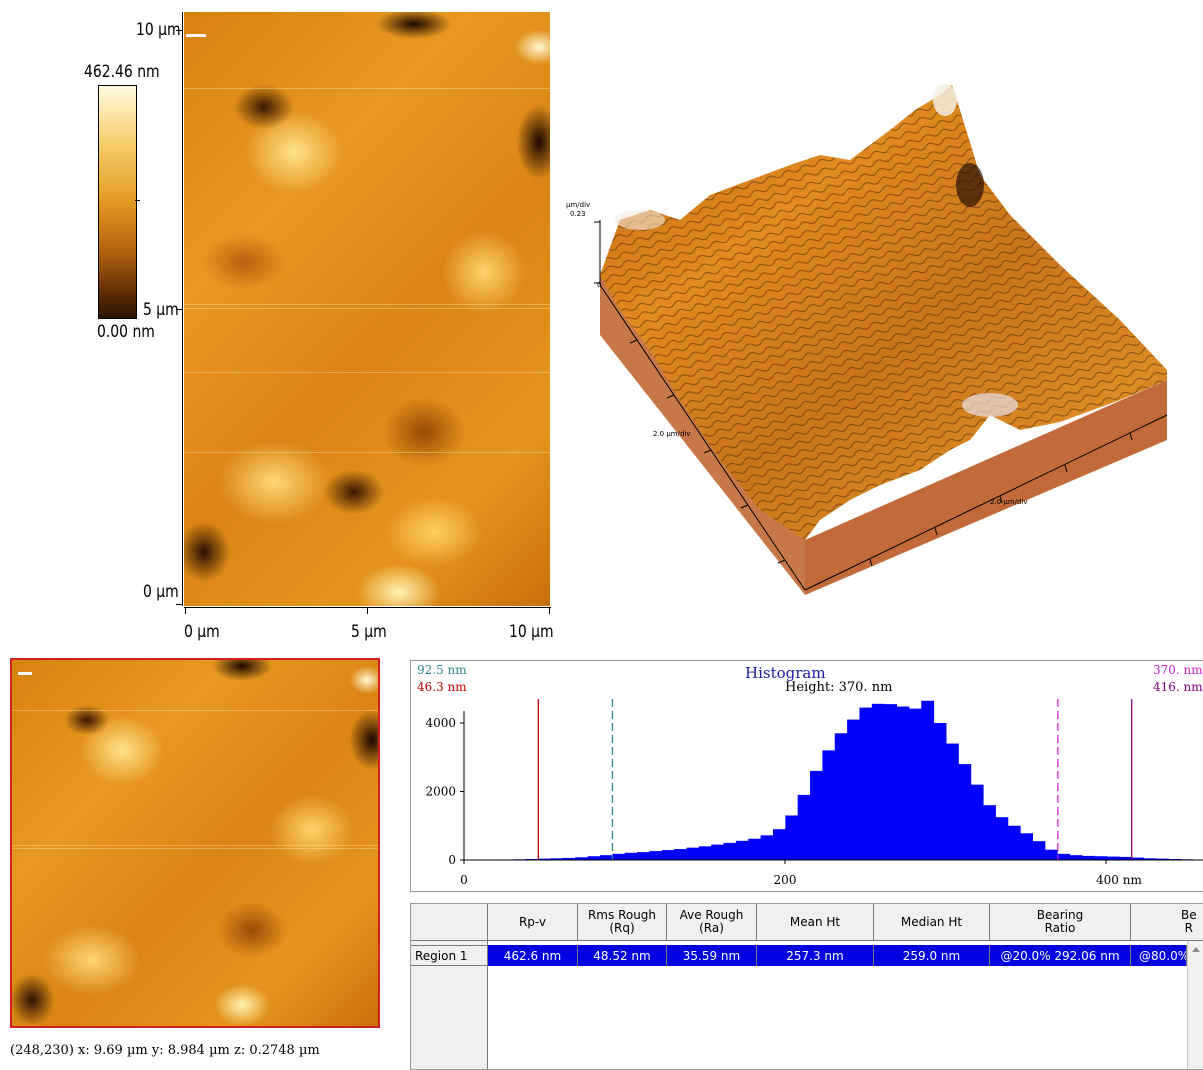 The height and width of the screenshot is (1070, 1203). Describe the element at coordinates (158, 30) in the screenshot. I see `y-label-10um: 10 µm` at that location.